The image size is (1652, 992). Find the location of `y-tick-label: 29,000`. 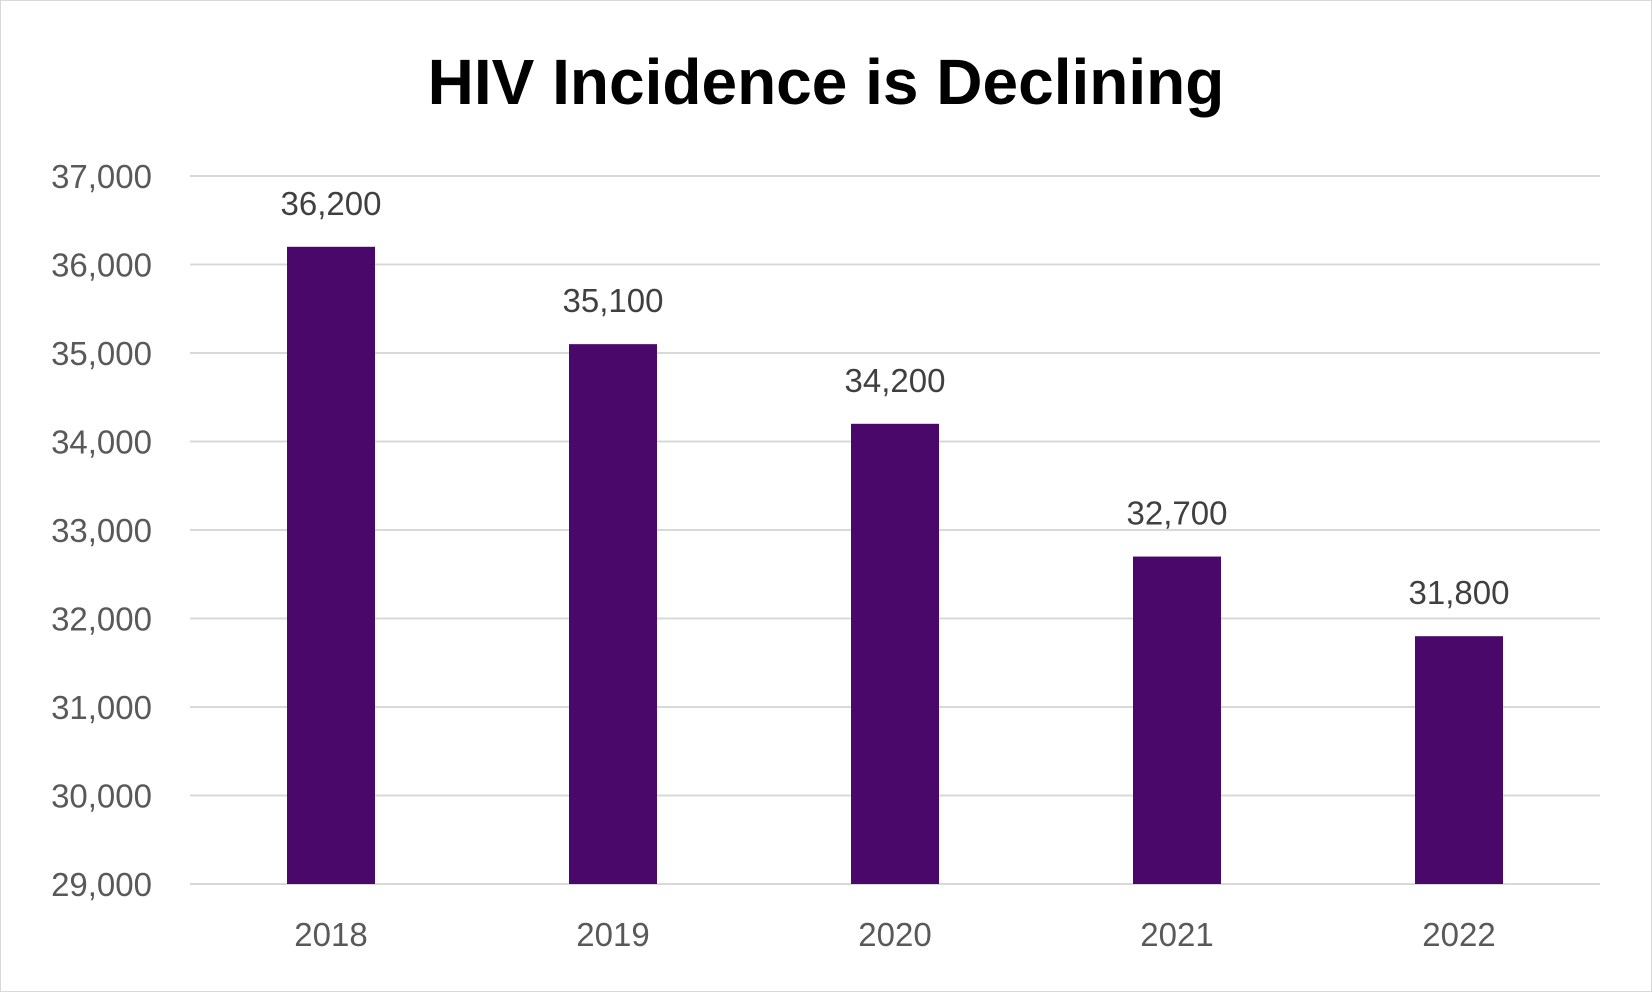

y-tick-label: 29,000 is located at coordinates (101, 884).